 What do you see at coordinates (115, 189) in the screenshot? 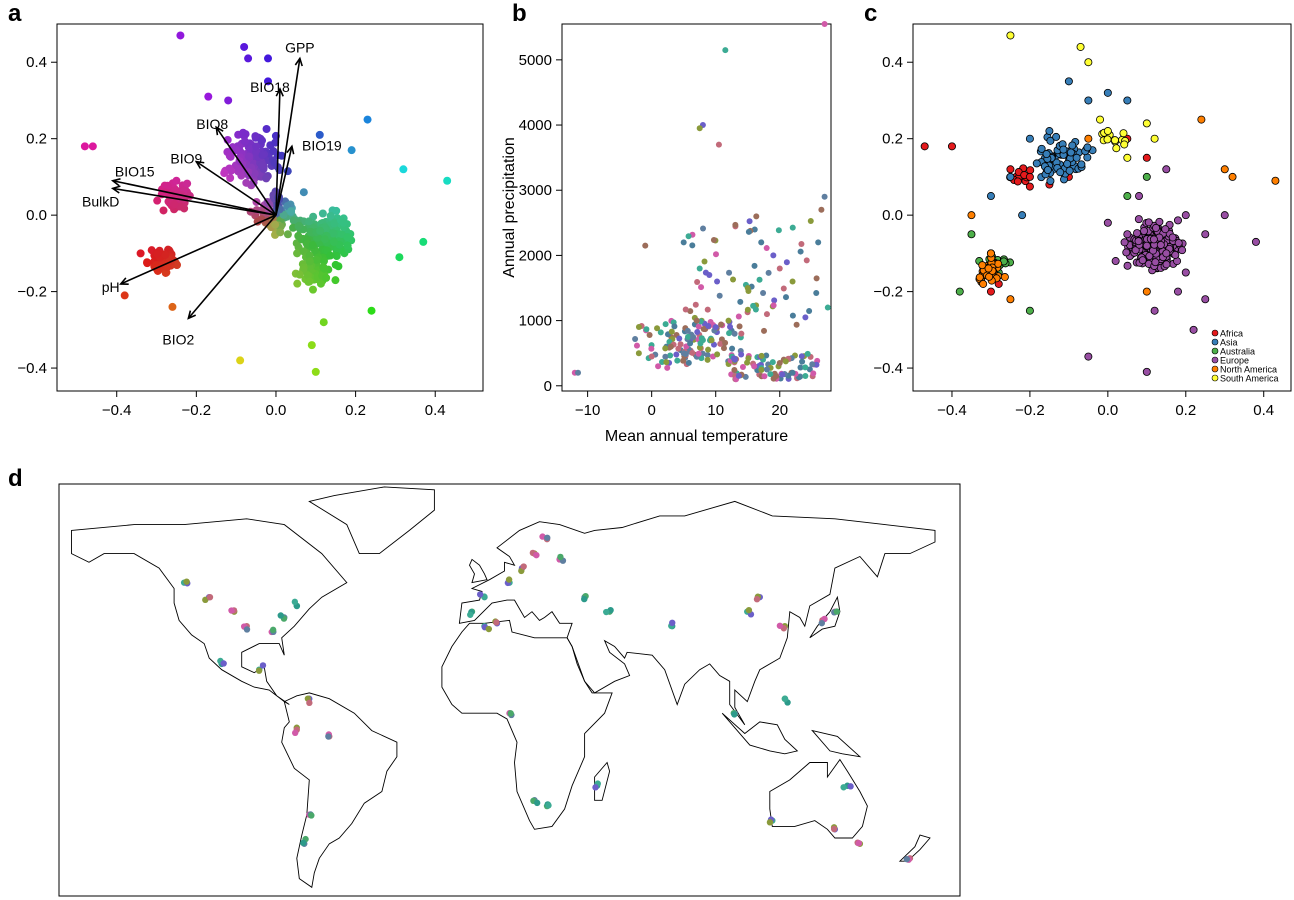
I see `panel-a-arrow-head` at bounding box center [115, 189].